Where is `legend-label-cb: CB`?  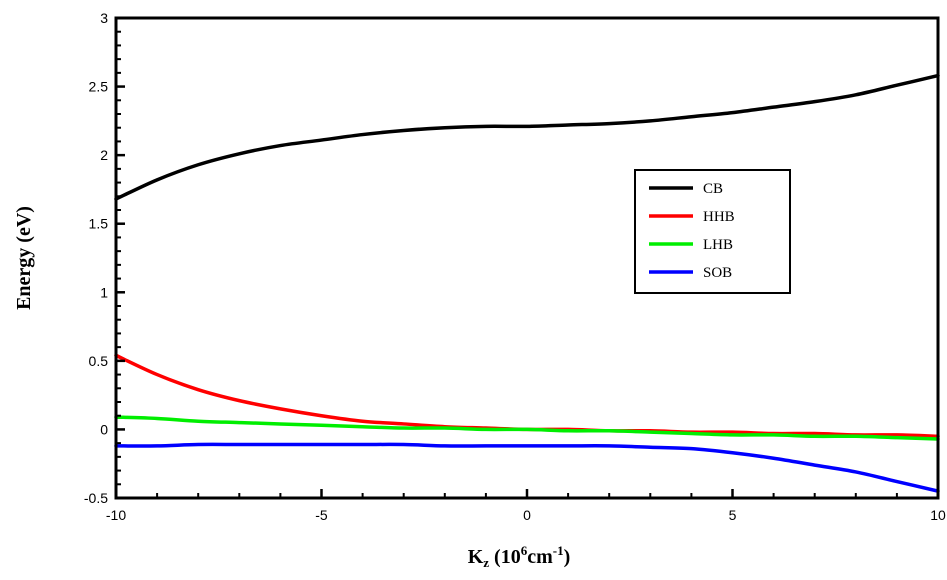 legend-label-cb: CB is located at coordinates (713, 189).